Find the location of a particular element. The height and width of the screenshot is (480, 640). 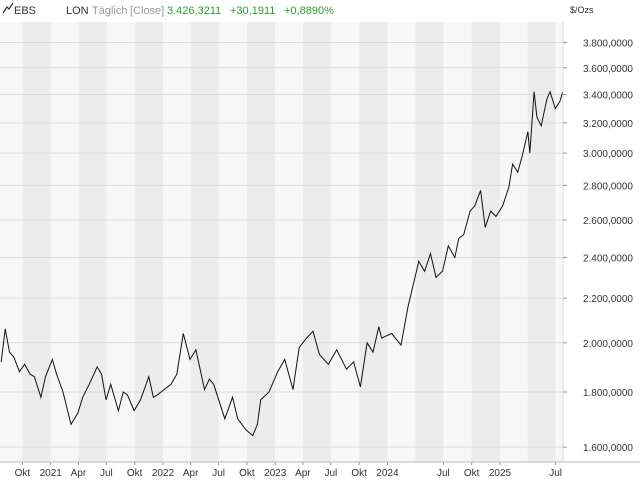

x-tick-label: 2023 is located at coordinates (275, 473).